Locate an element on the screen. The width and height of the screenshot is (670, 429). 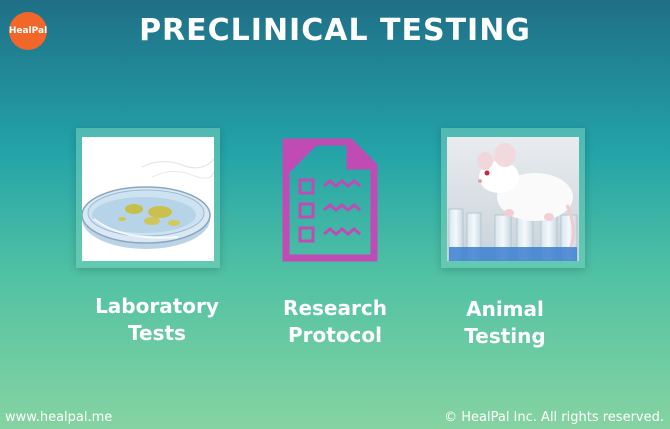
petri-dish-icon is located at coordinates (148, 199).